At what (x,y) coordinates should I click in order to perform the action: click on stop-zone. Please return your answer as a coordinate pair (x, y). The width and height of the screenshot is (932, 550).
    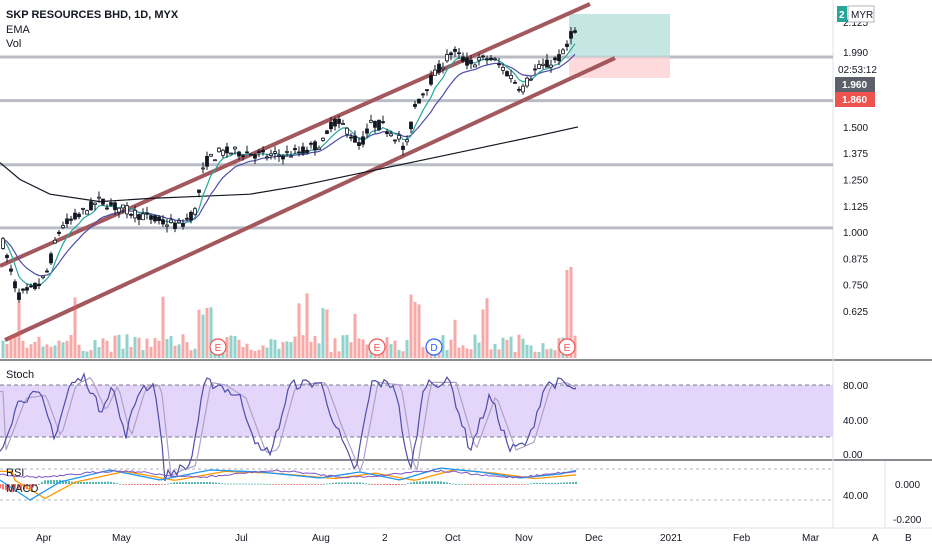
    Looking at the image, I should click on (619, 67).